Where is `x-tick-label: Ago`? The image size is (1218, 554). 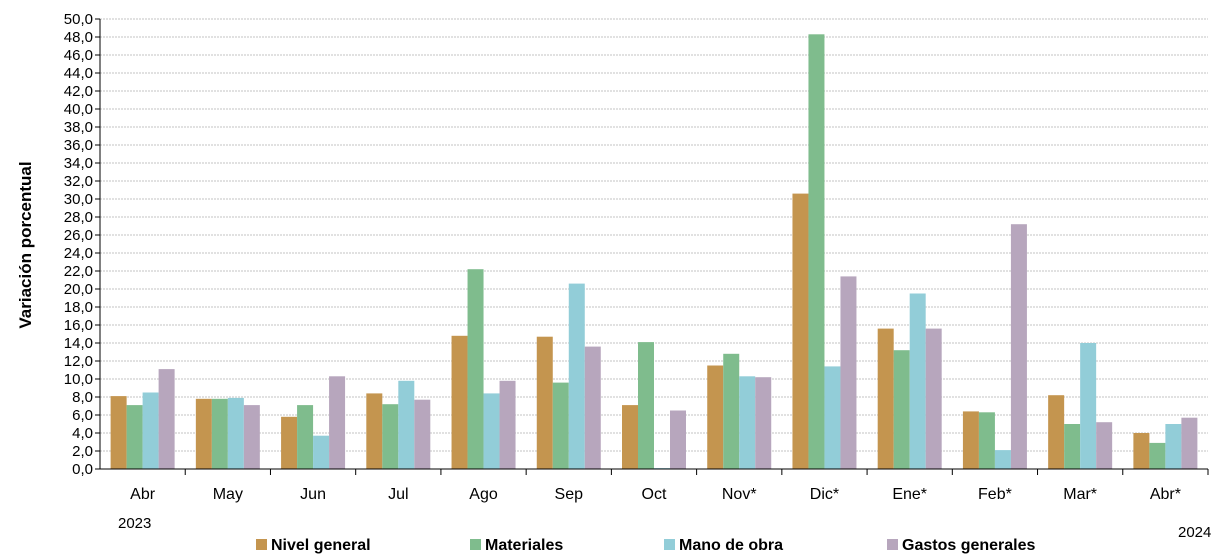 x-tick-label: Ago is located at coordinates (483, 494).